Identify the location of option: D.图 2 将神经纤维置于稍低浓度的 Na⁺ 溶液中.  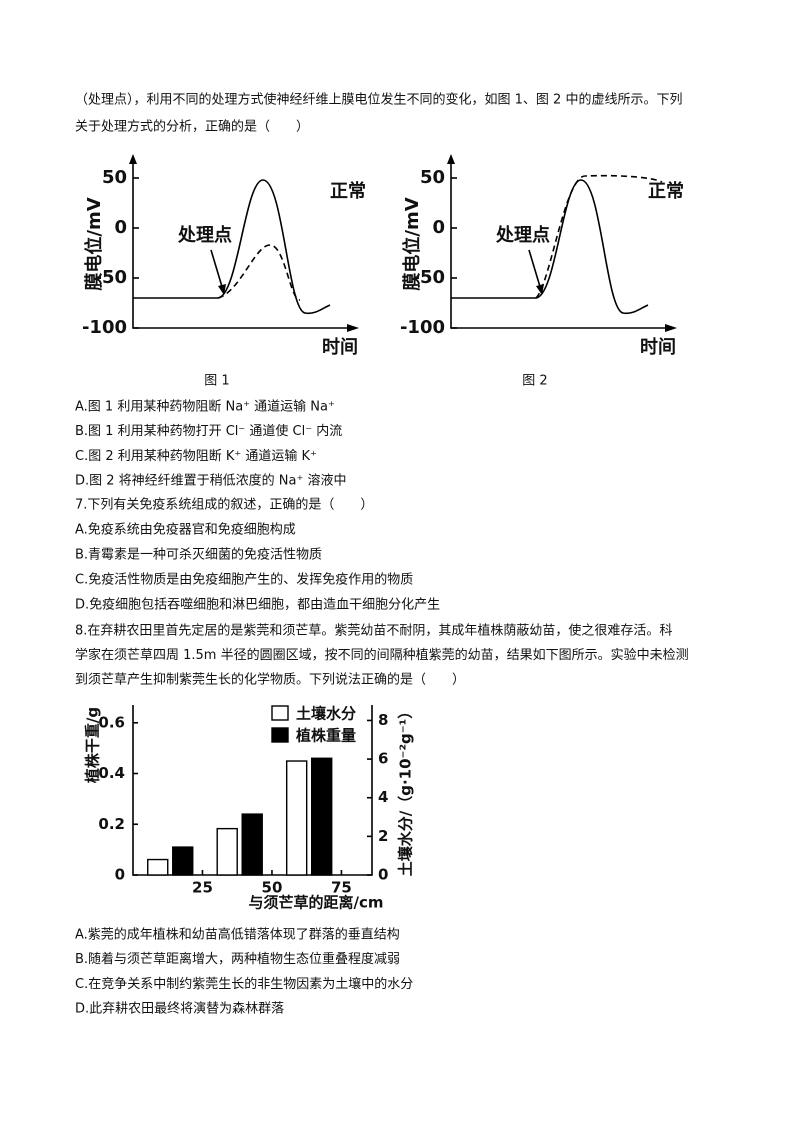
(211, 481).